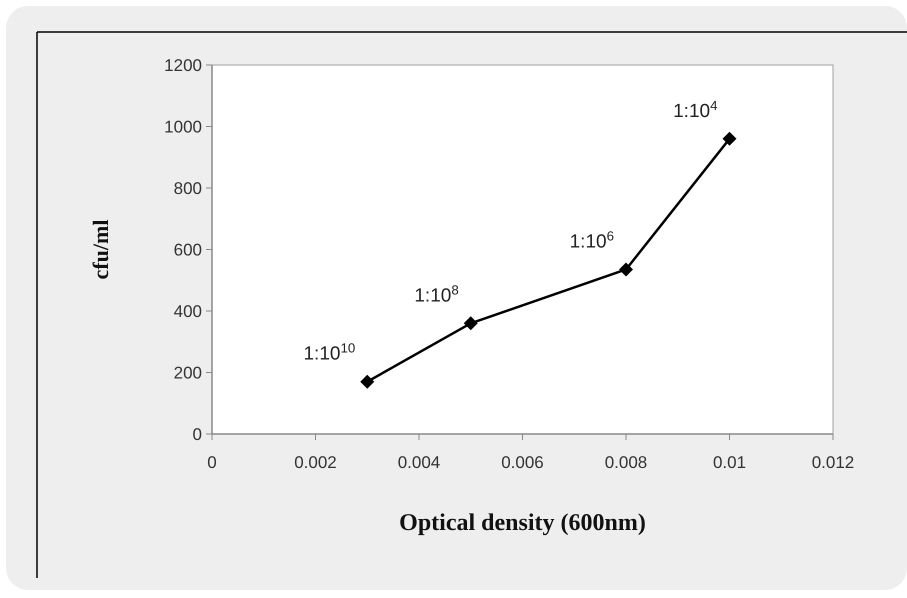 The width and height of the screenshot is (907, 598). What do you see at coordinates (183, 126) in the screenshot?
I see `y-tick-label: 1000` at bounding box center [183, 126].